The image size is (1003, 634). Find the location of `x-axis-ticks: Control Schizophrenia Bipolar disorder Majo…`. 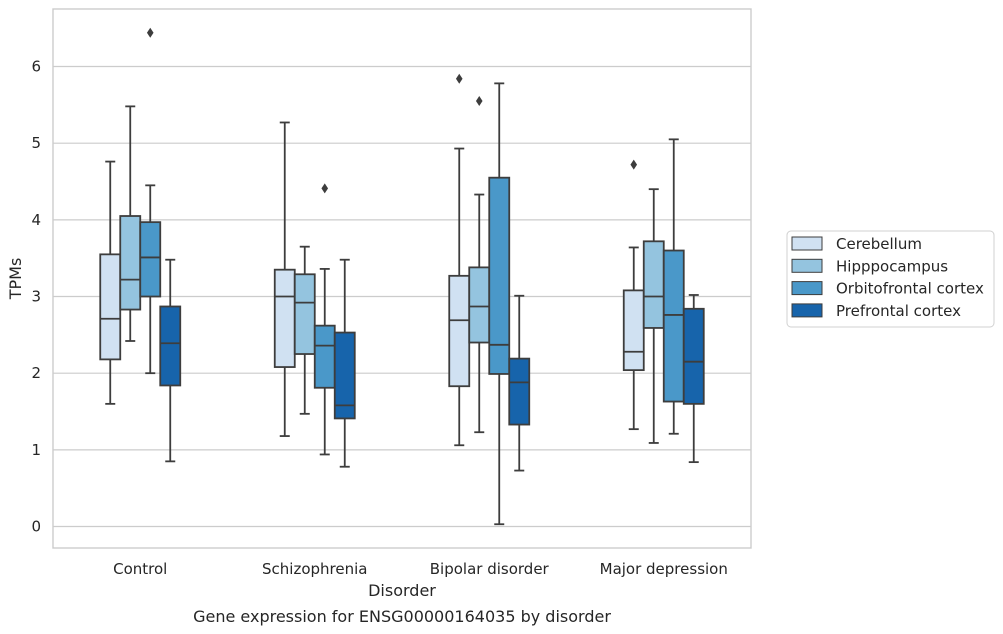

x-axis-ticks: Control Schizophrenia Bipolar disorder Majo… is located at coordinates (420, 569).